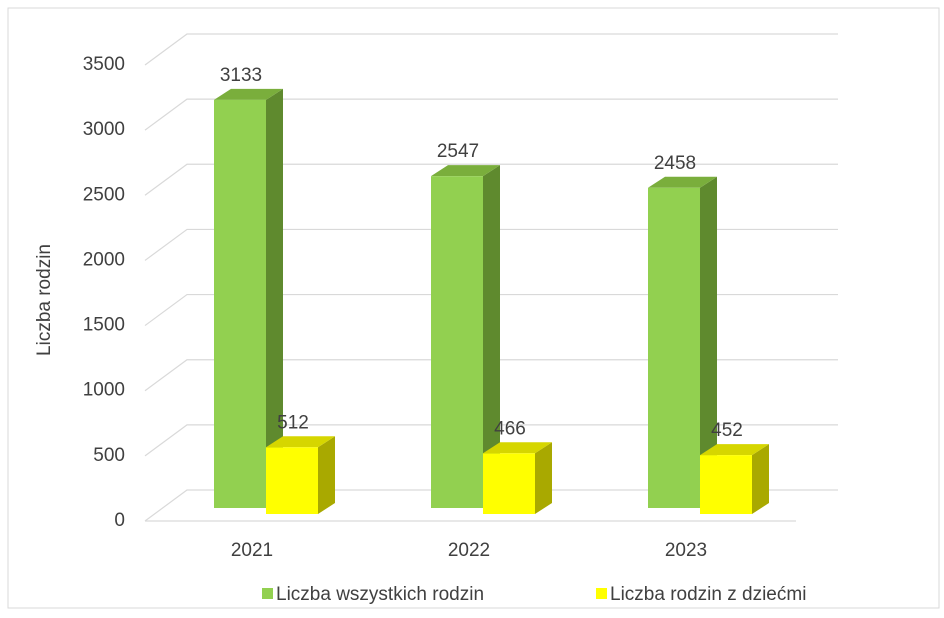 The image size is (944, 618). I want to click on data-label: 452, so click(727, 430).